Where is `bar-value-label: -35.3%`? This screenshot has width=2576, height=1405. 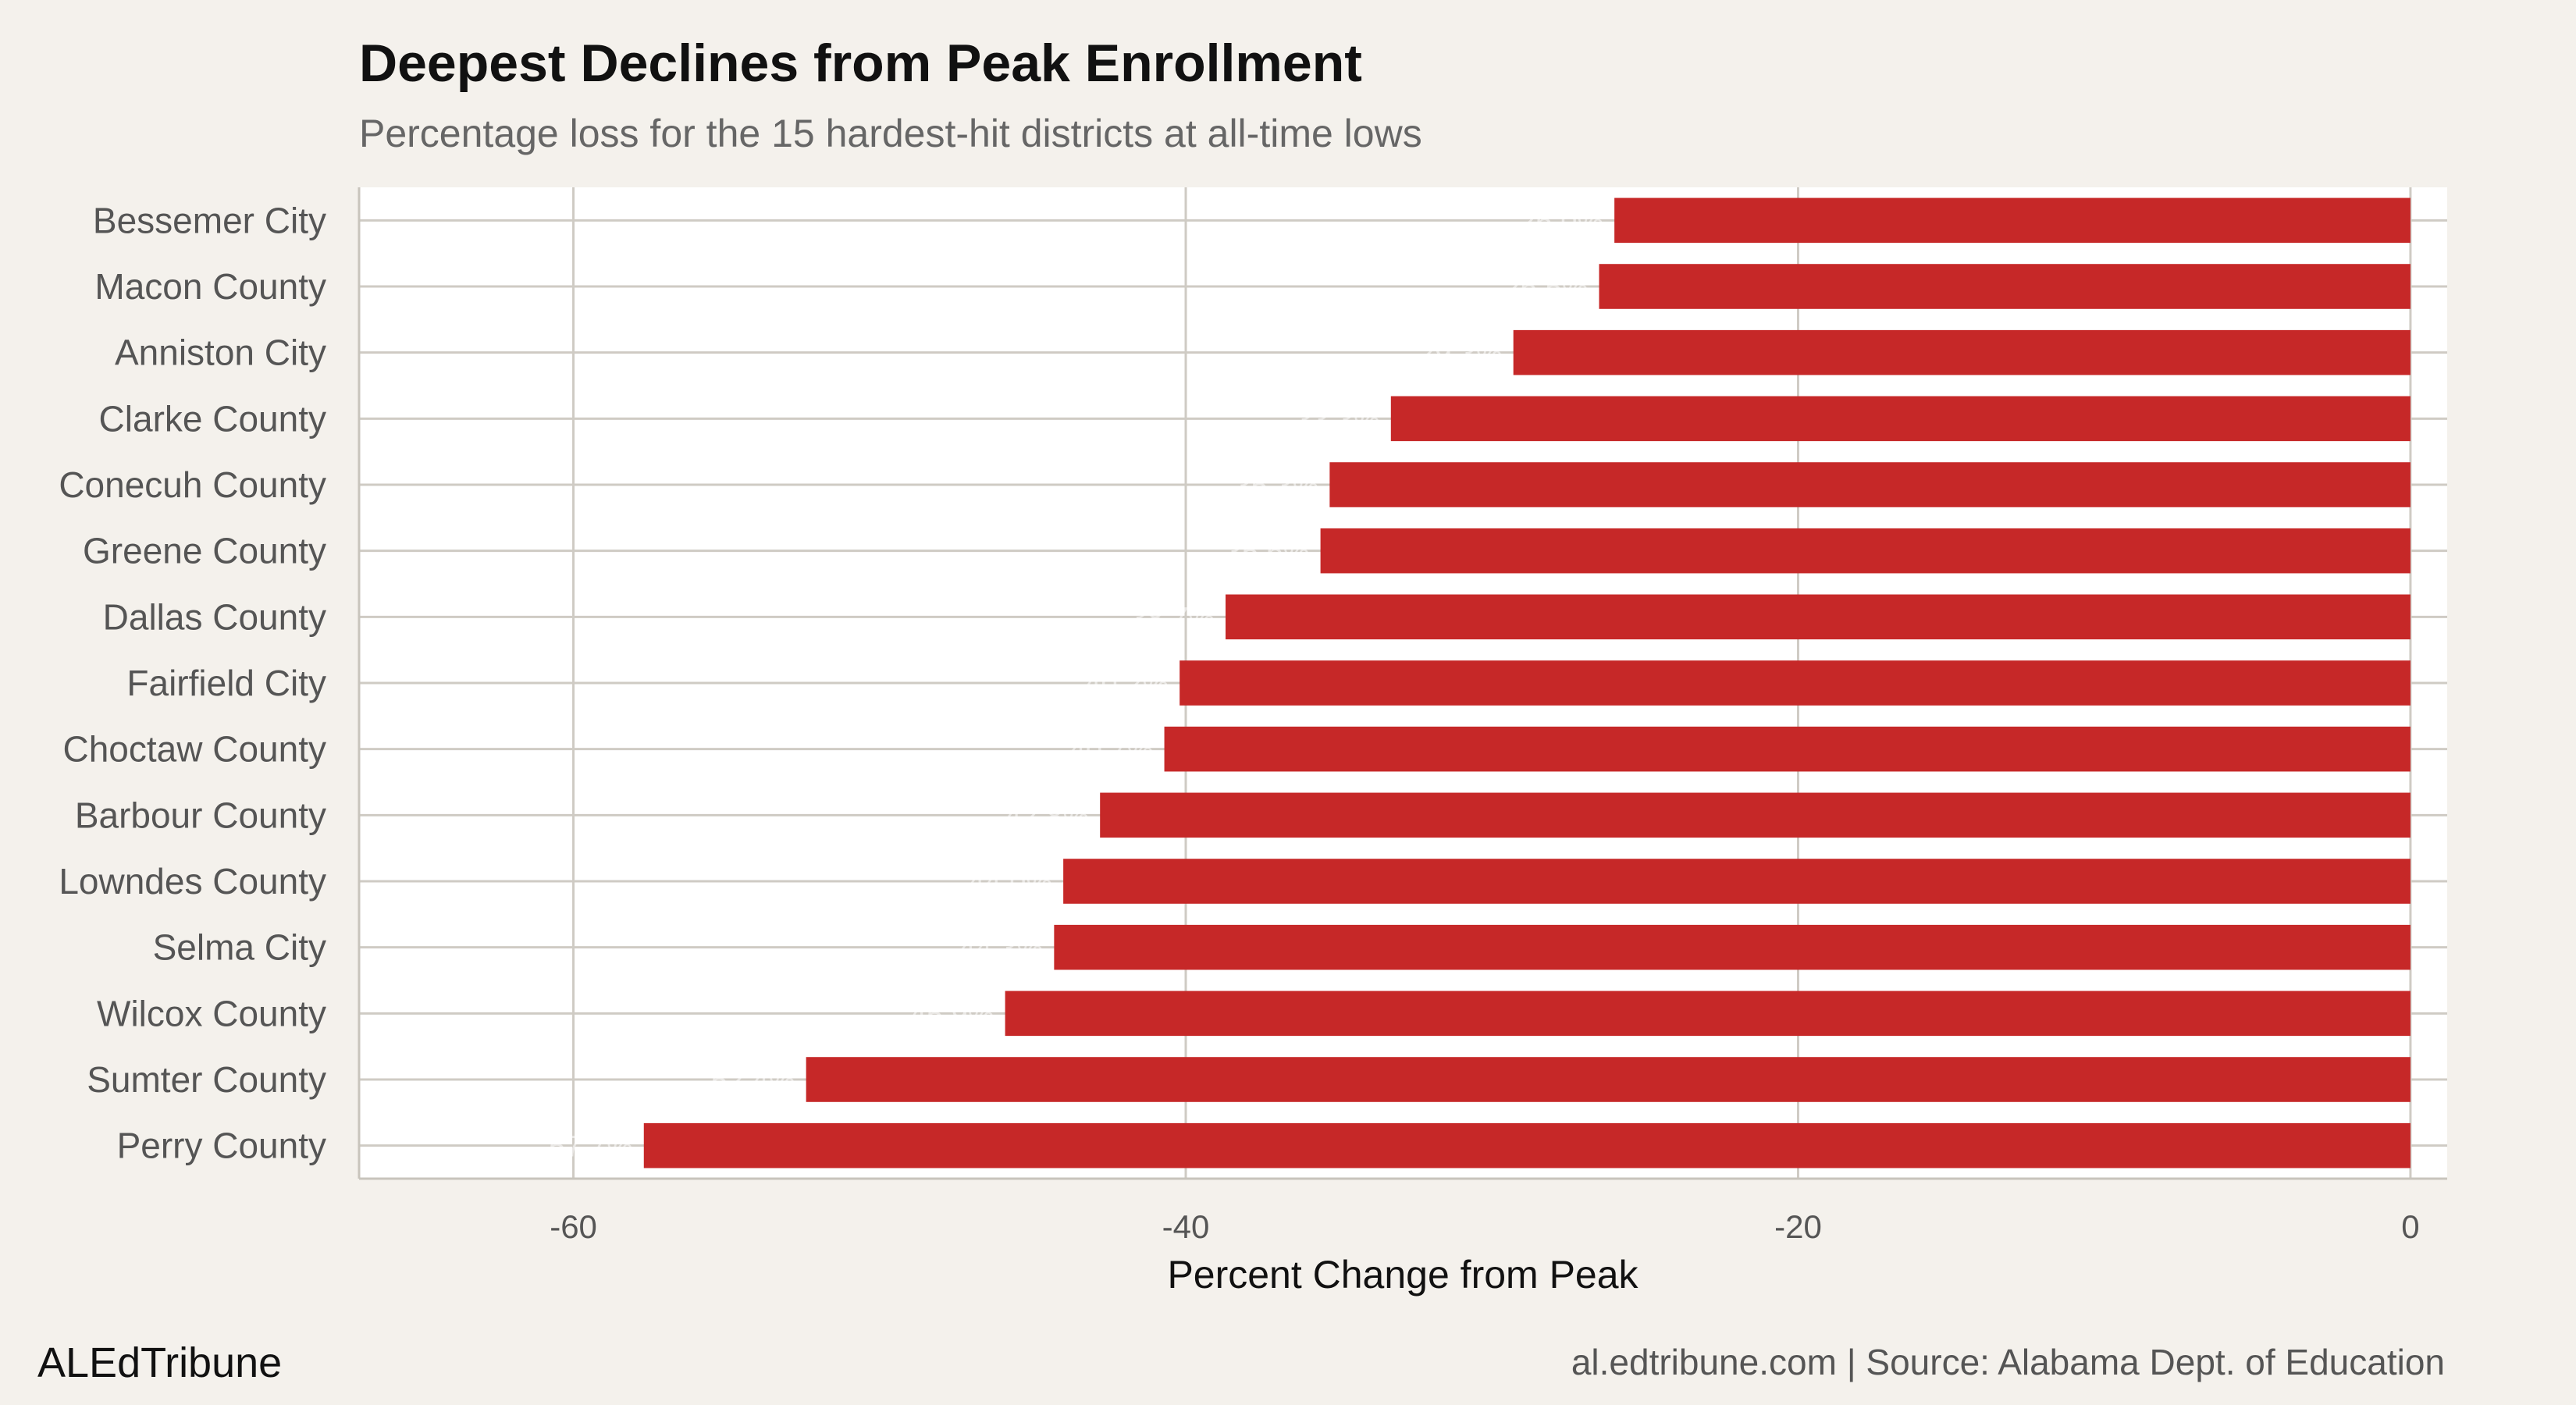 bar-value-label: -35.3% is located at coordinates (1271, 486).